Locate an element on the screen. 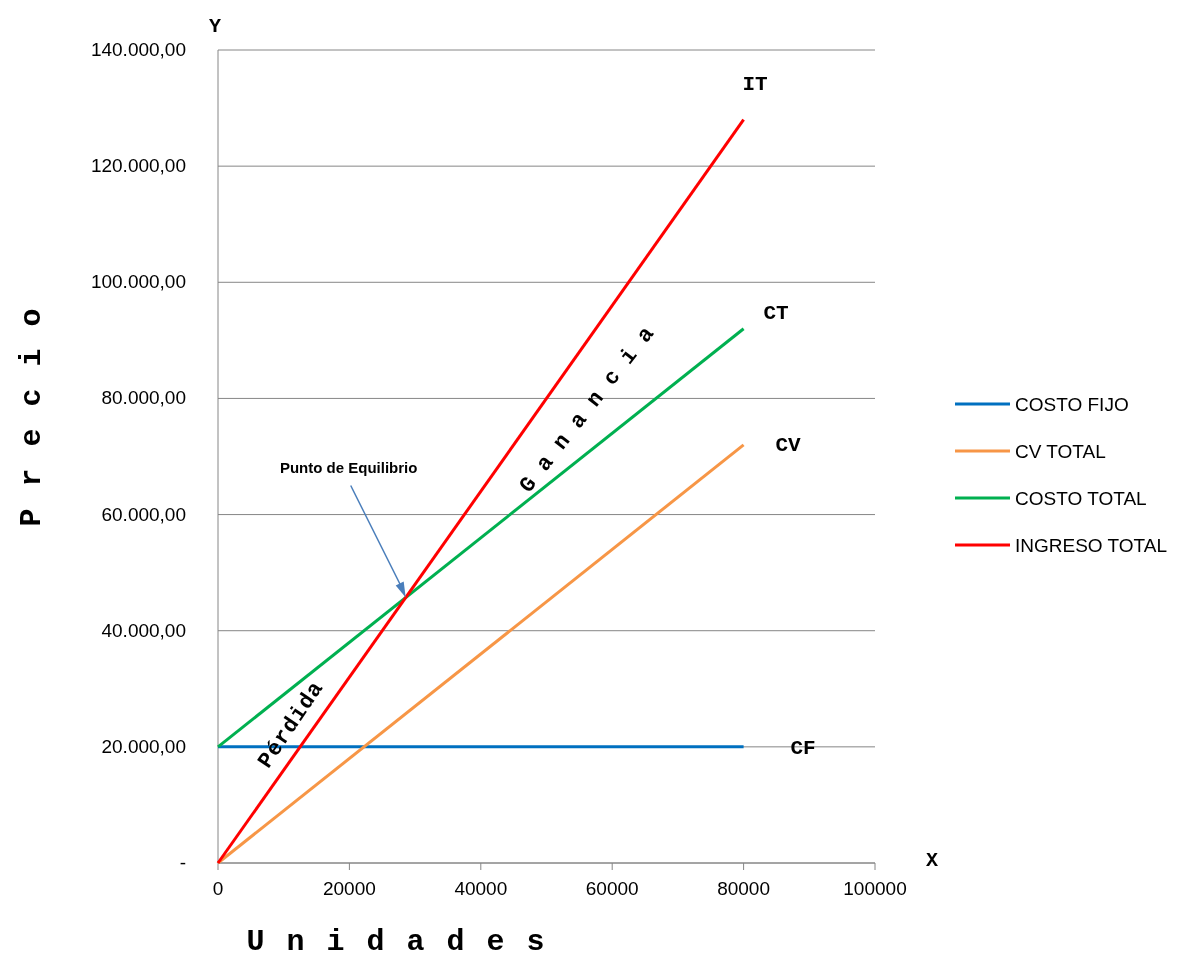 The height and width of the screenshot is (960, 1191). y-axis-title: Precio is located at coordinates (32, 406).